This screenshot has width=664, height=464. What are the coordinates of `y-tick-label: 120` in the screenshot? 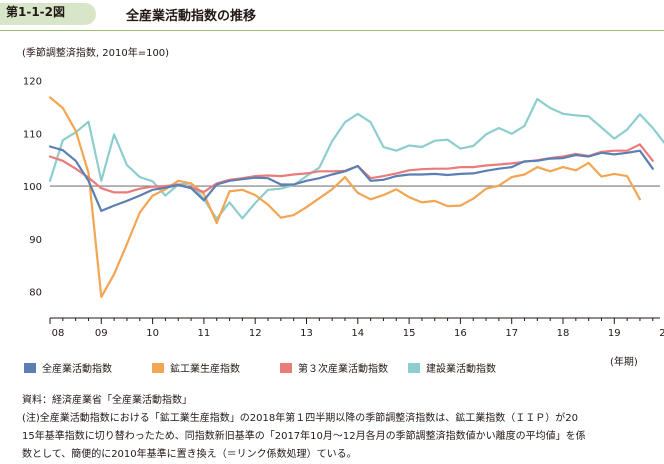 It's located at (32, 82).